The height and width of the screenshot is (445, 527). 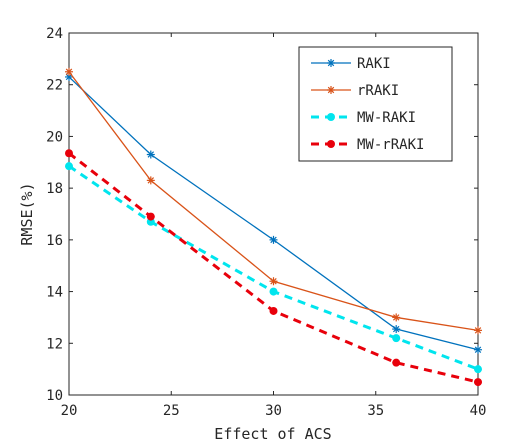 I want to click on legend-label-mw-raki: MW-RAKI, so click(x=386, y=118).